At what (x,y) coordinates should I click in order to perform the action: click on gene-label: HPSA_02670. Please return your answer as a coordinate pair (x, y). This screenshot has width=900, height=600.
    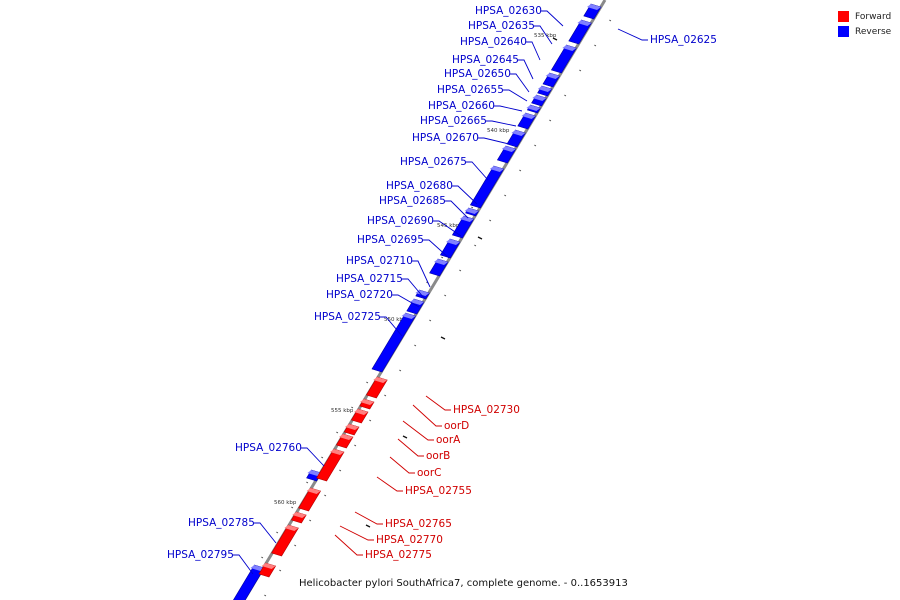
    Looking at the image, I should click on (445, 138).